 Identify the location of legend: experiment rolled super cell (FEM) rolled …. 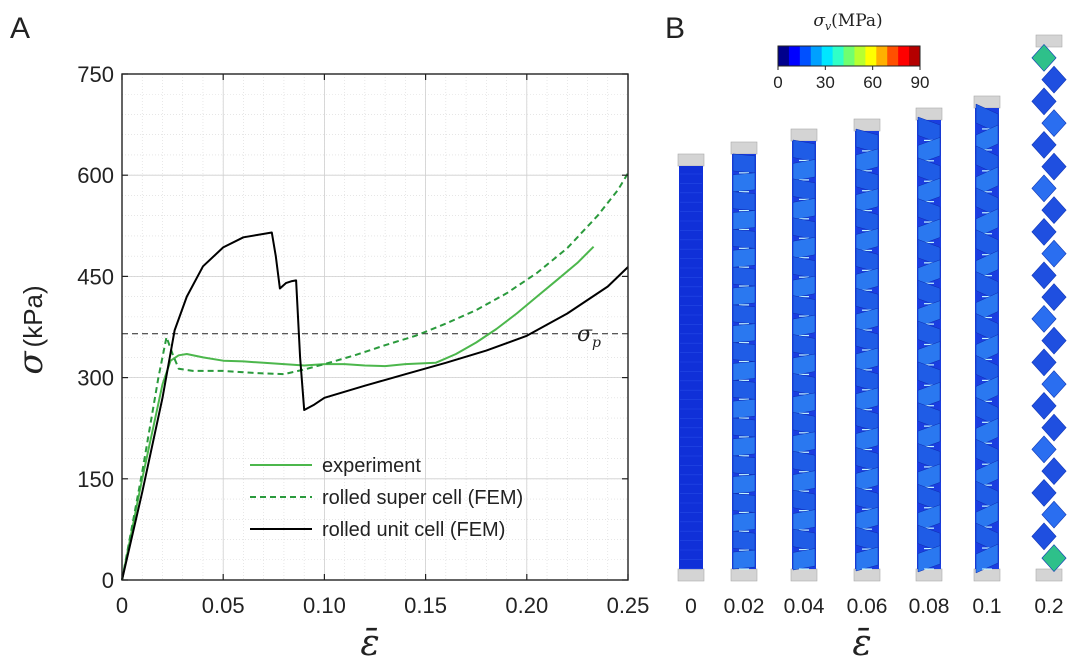
(386, 498).